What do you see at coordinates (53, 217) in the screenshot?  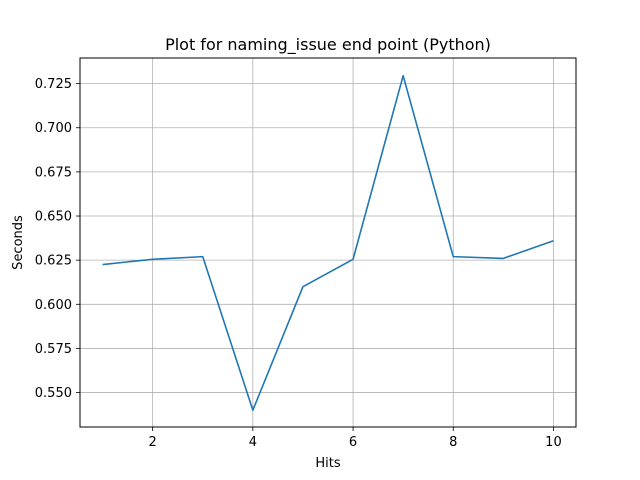 I see `y-tick-label: 0.650` at bounding box center [53, 217].